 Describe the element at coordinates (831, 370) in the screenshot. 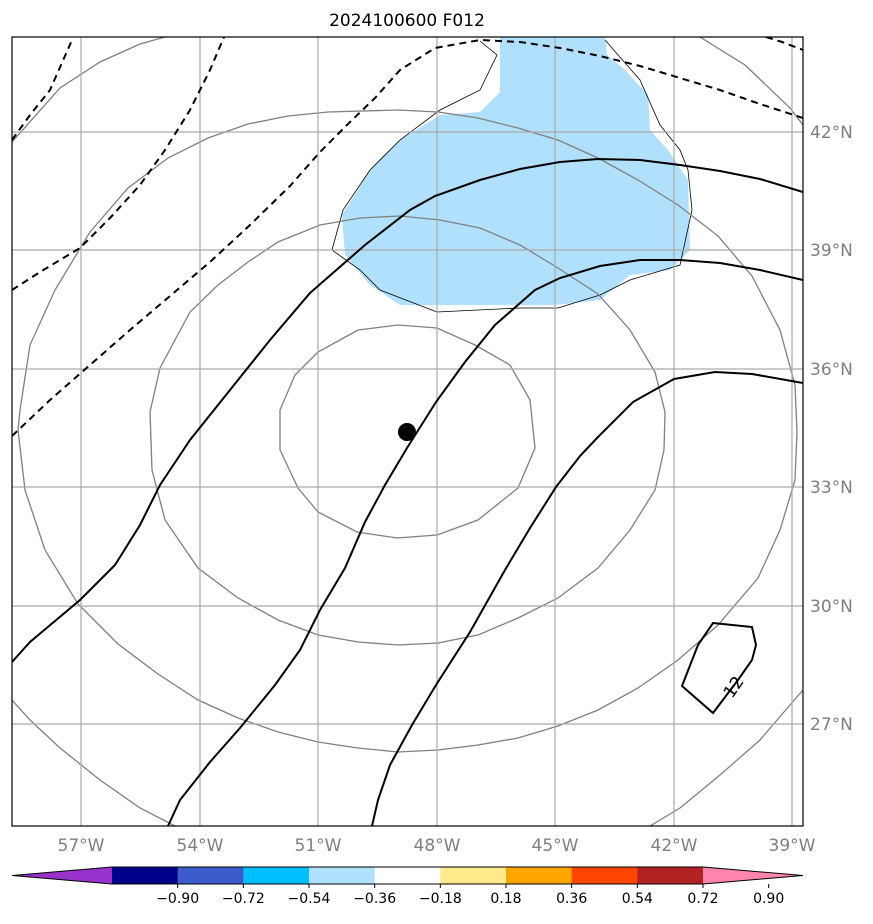

I see `lat-label-36n: 36°N` at that location.